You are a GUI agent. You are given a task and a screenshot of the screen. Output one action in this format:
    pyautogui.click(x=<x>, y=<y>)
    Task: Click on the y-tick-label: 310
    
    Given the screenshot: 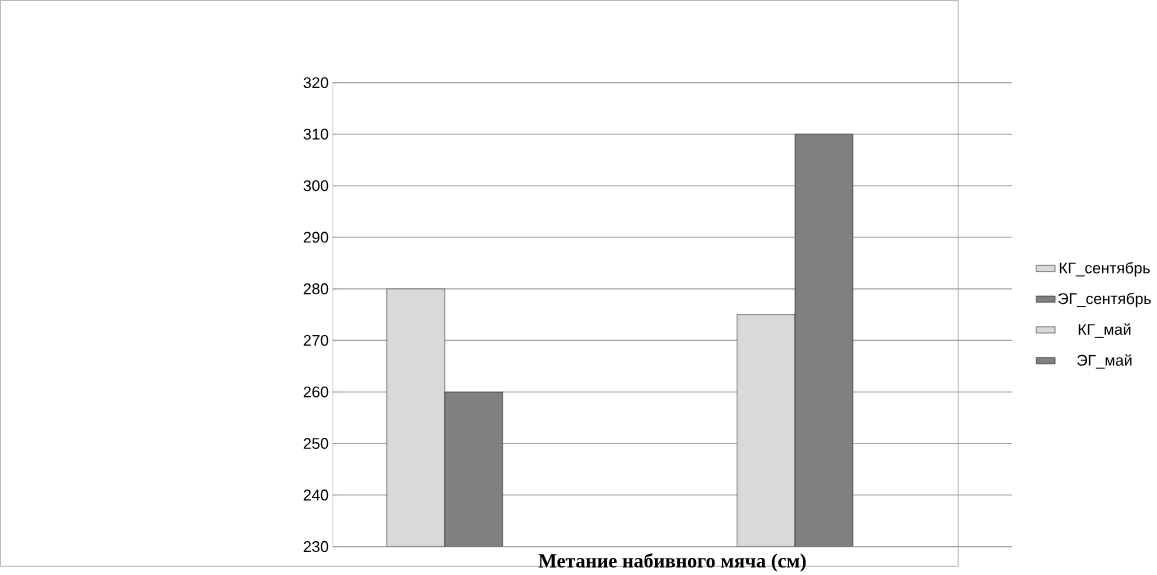 What is the action you would take?
    pyautogui.click(x=316, y=134)
    